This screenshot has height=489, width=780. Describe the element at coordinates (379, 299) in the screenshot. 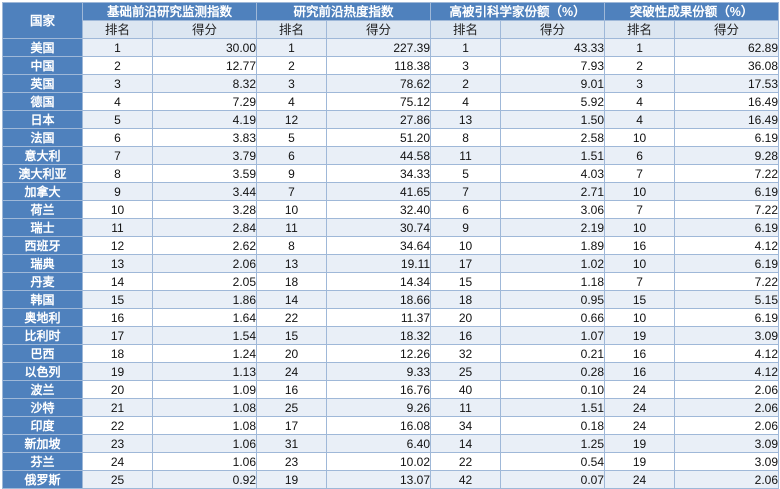

I see `score-cell: 18.66` at that location.